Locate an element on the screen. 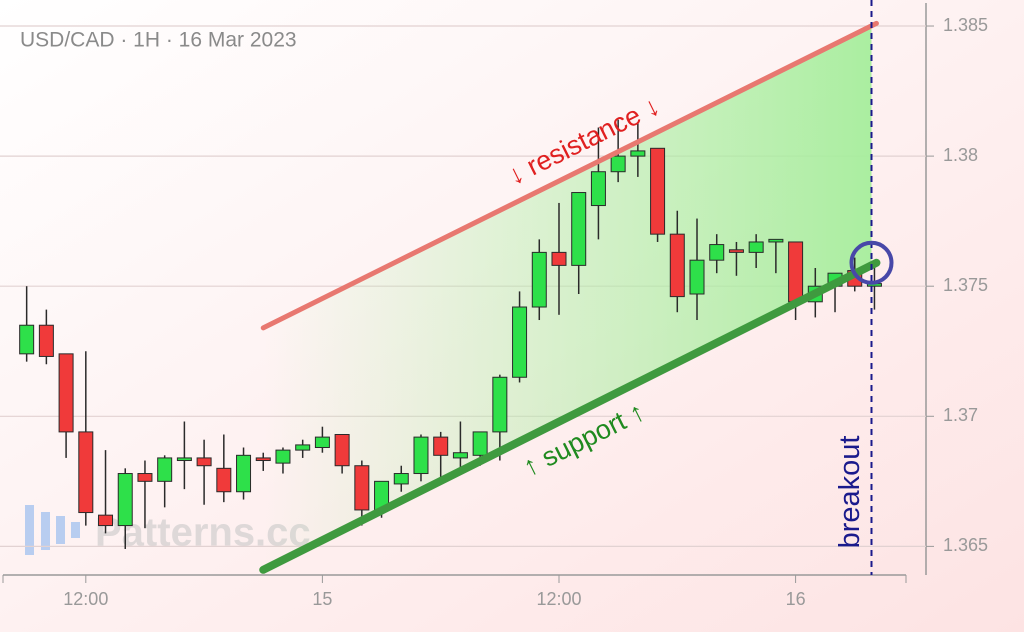 This screenshot has height=632, width=1024. breakout-marker is located at coordinates (871, 262).